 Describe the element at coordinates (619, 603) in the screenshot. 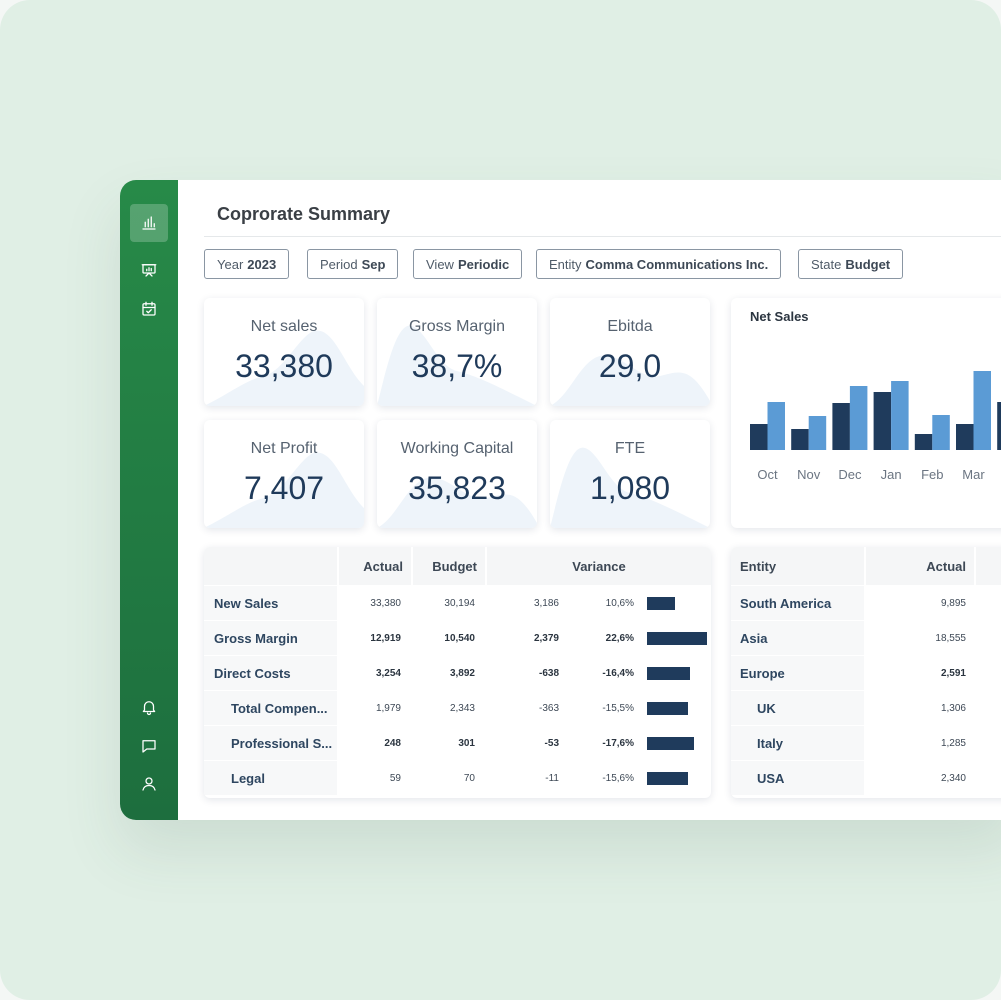

I see `cell-pct: 10,6%` at that location.